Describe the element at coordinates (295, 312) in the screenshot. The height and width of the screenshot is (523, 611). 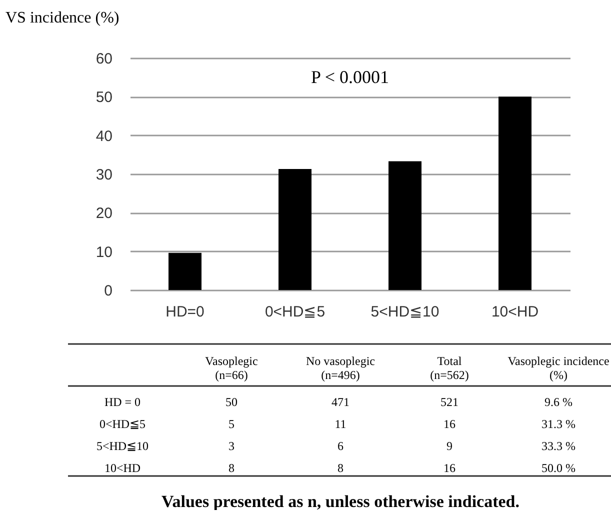
I see `x-tick-label: 0<HD≦5` at that location.